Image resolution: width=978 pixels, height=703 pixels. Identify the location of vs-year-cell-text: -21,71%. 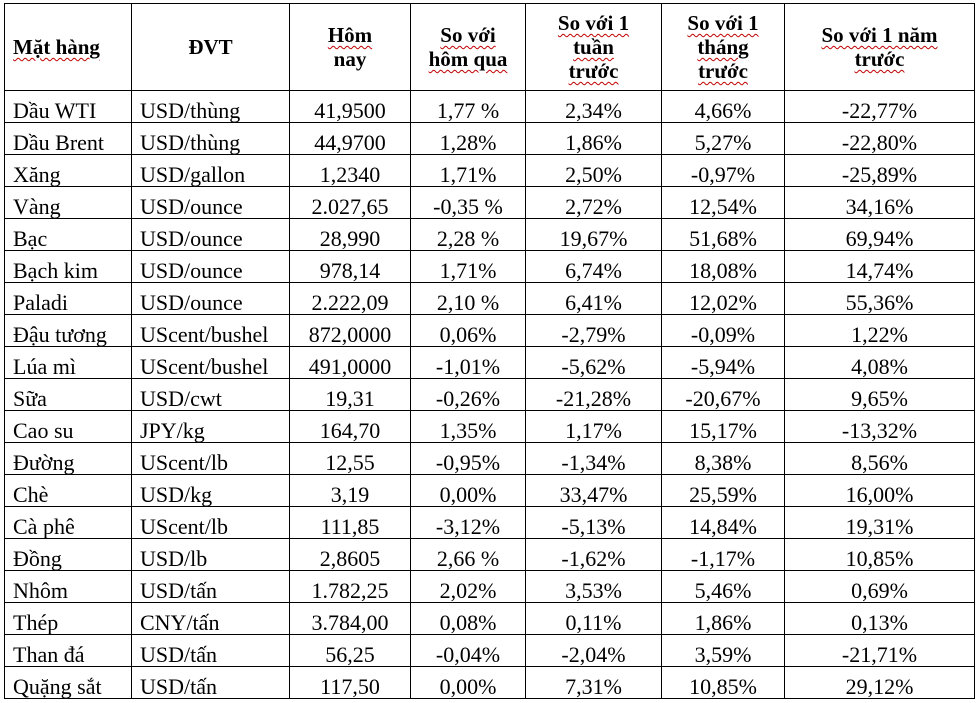
(879, 654).